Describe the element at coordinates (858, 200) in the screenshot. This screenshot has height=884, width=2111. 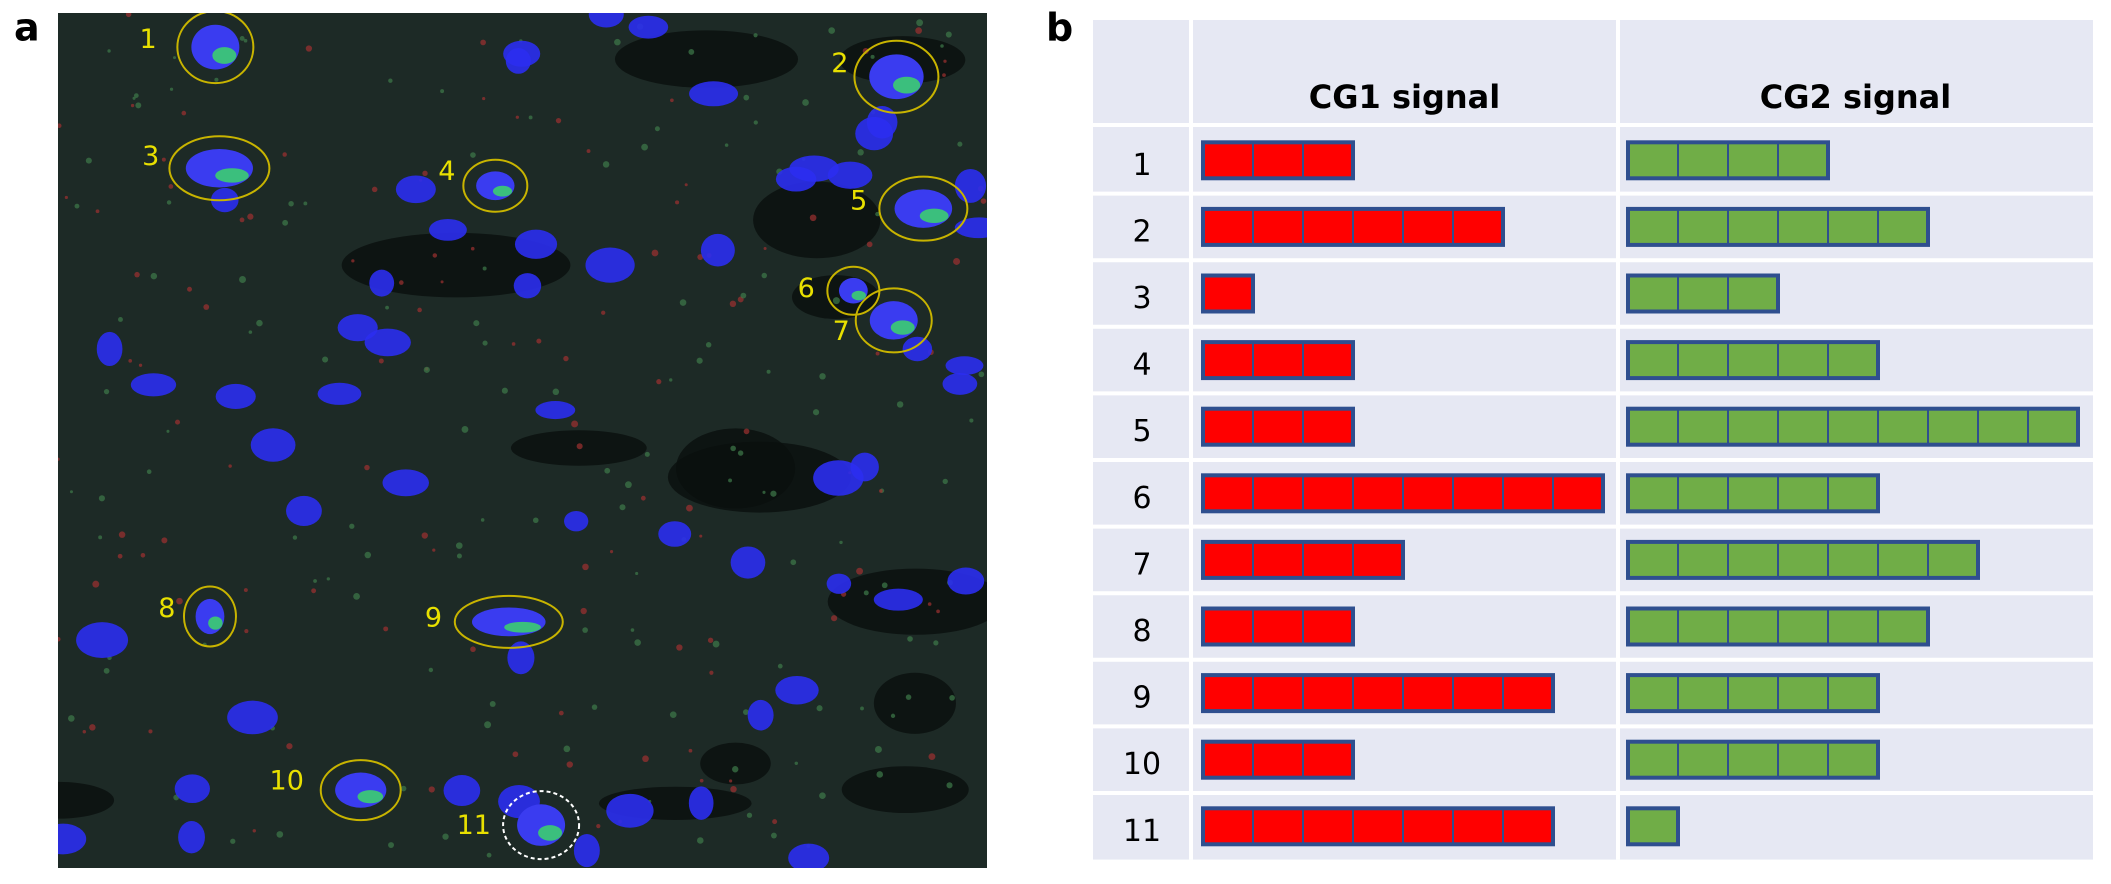
I see `cell-label: 5` at that location.